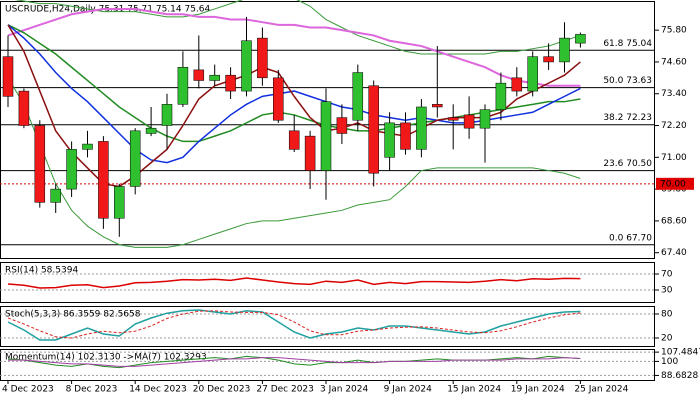 The image size is (700, 400). I want to click on y-tick-label: 72.20, so click(674, 126).